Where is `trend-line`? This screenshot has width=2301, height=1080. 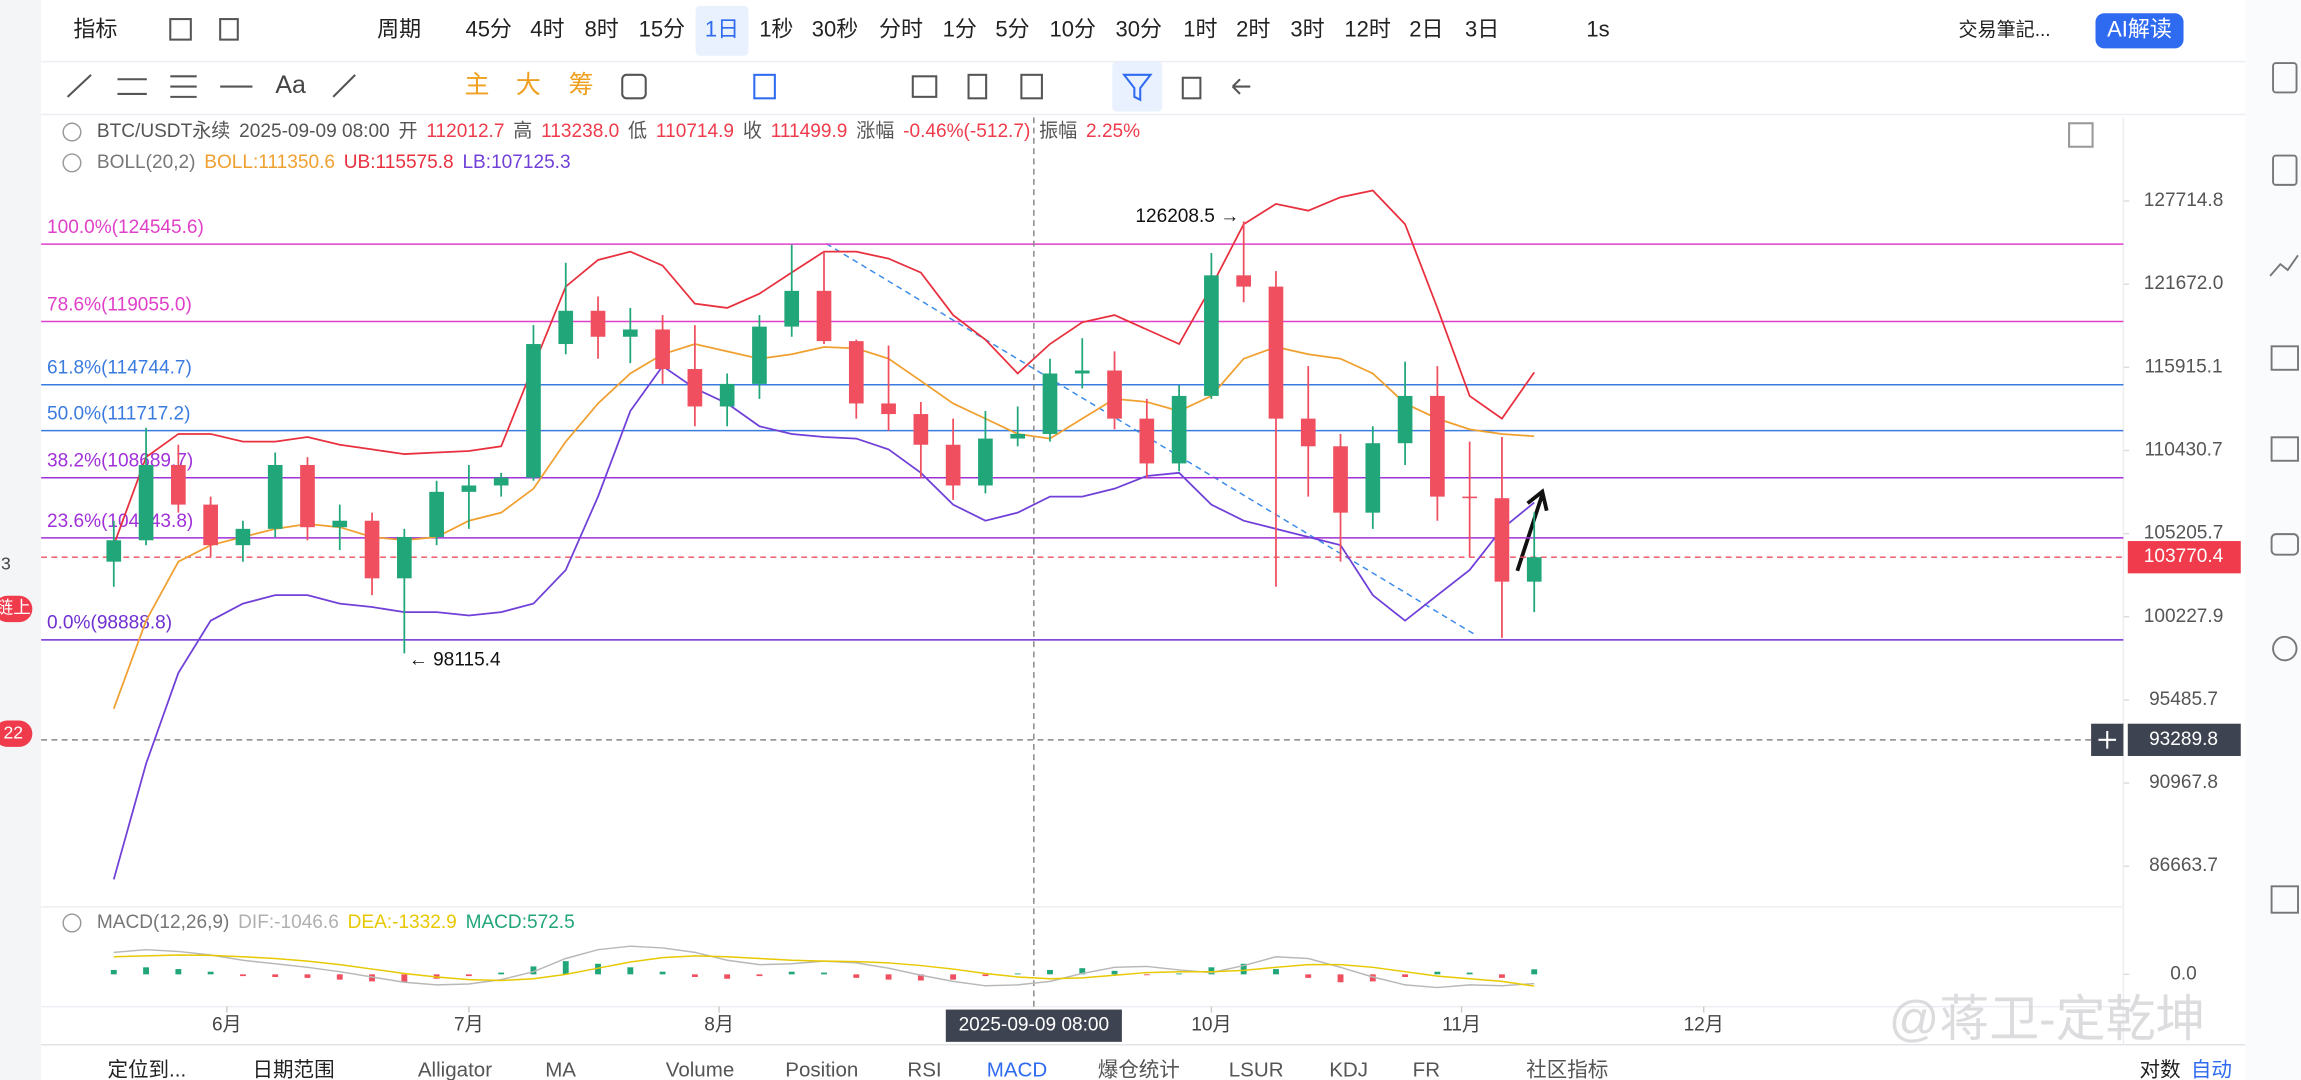
trend-line is located at coordinates (1151, 439).